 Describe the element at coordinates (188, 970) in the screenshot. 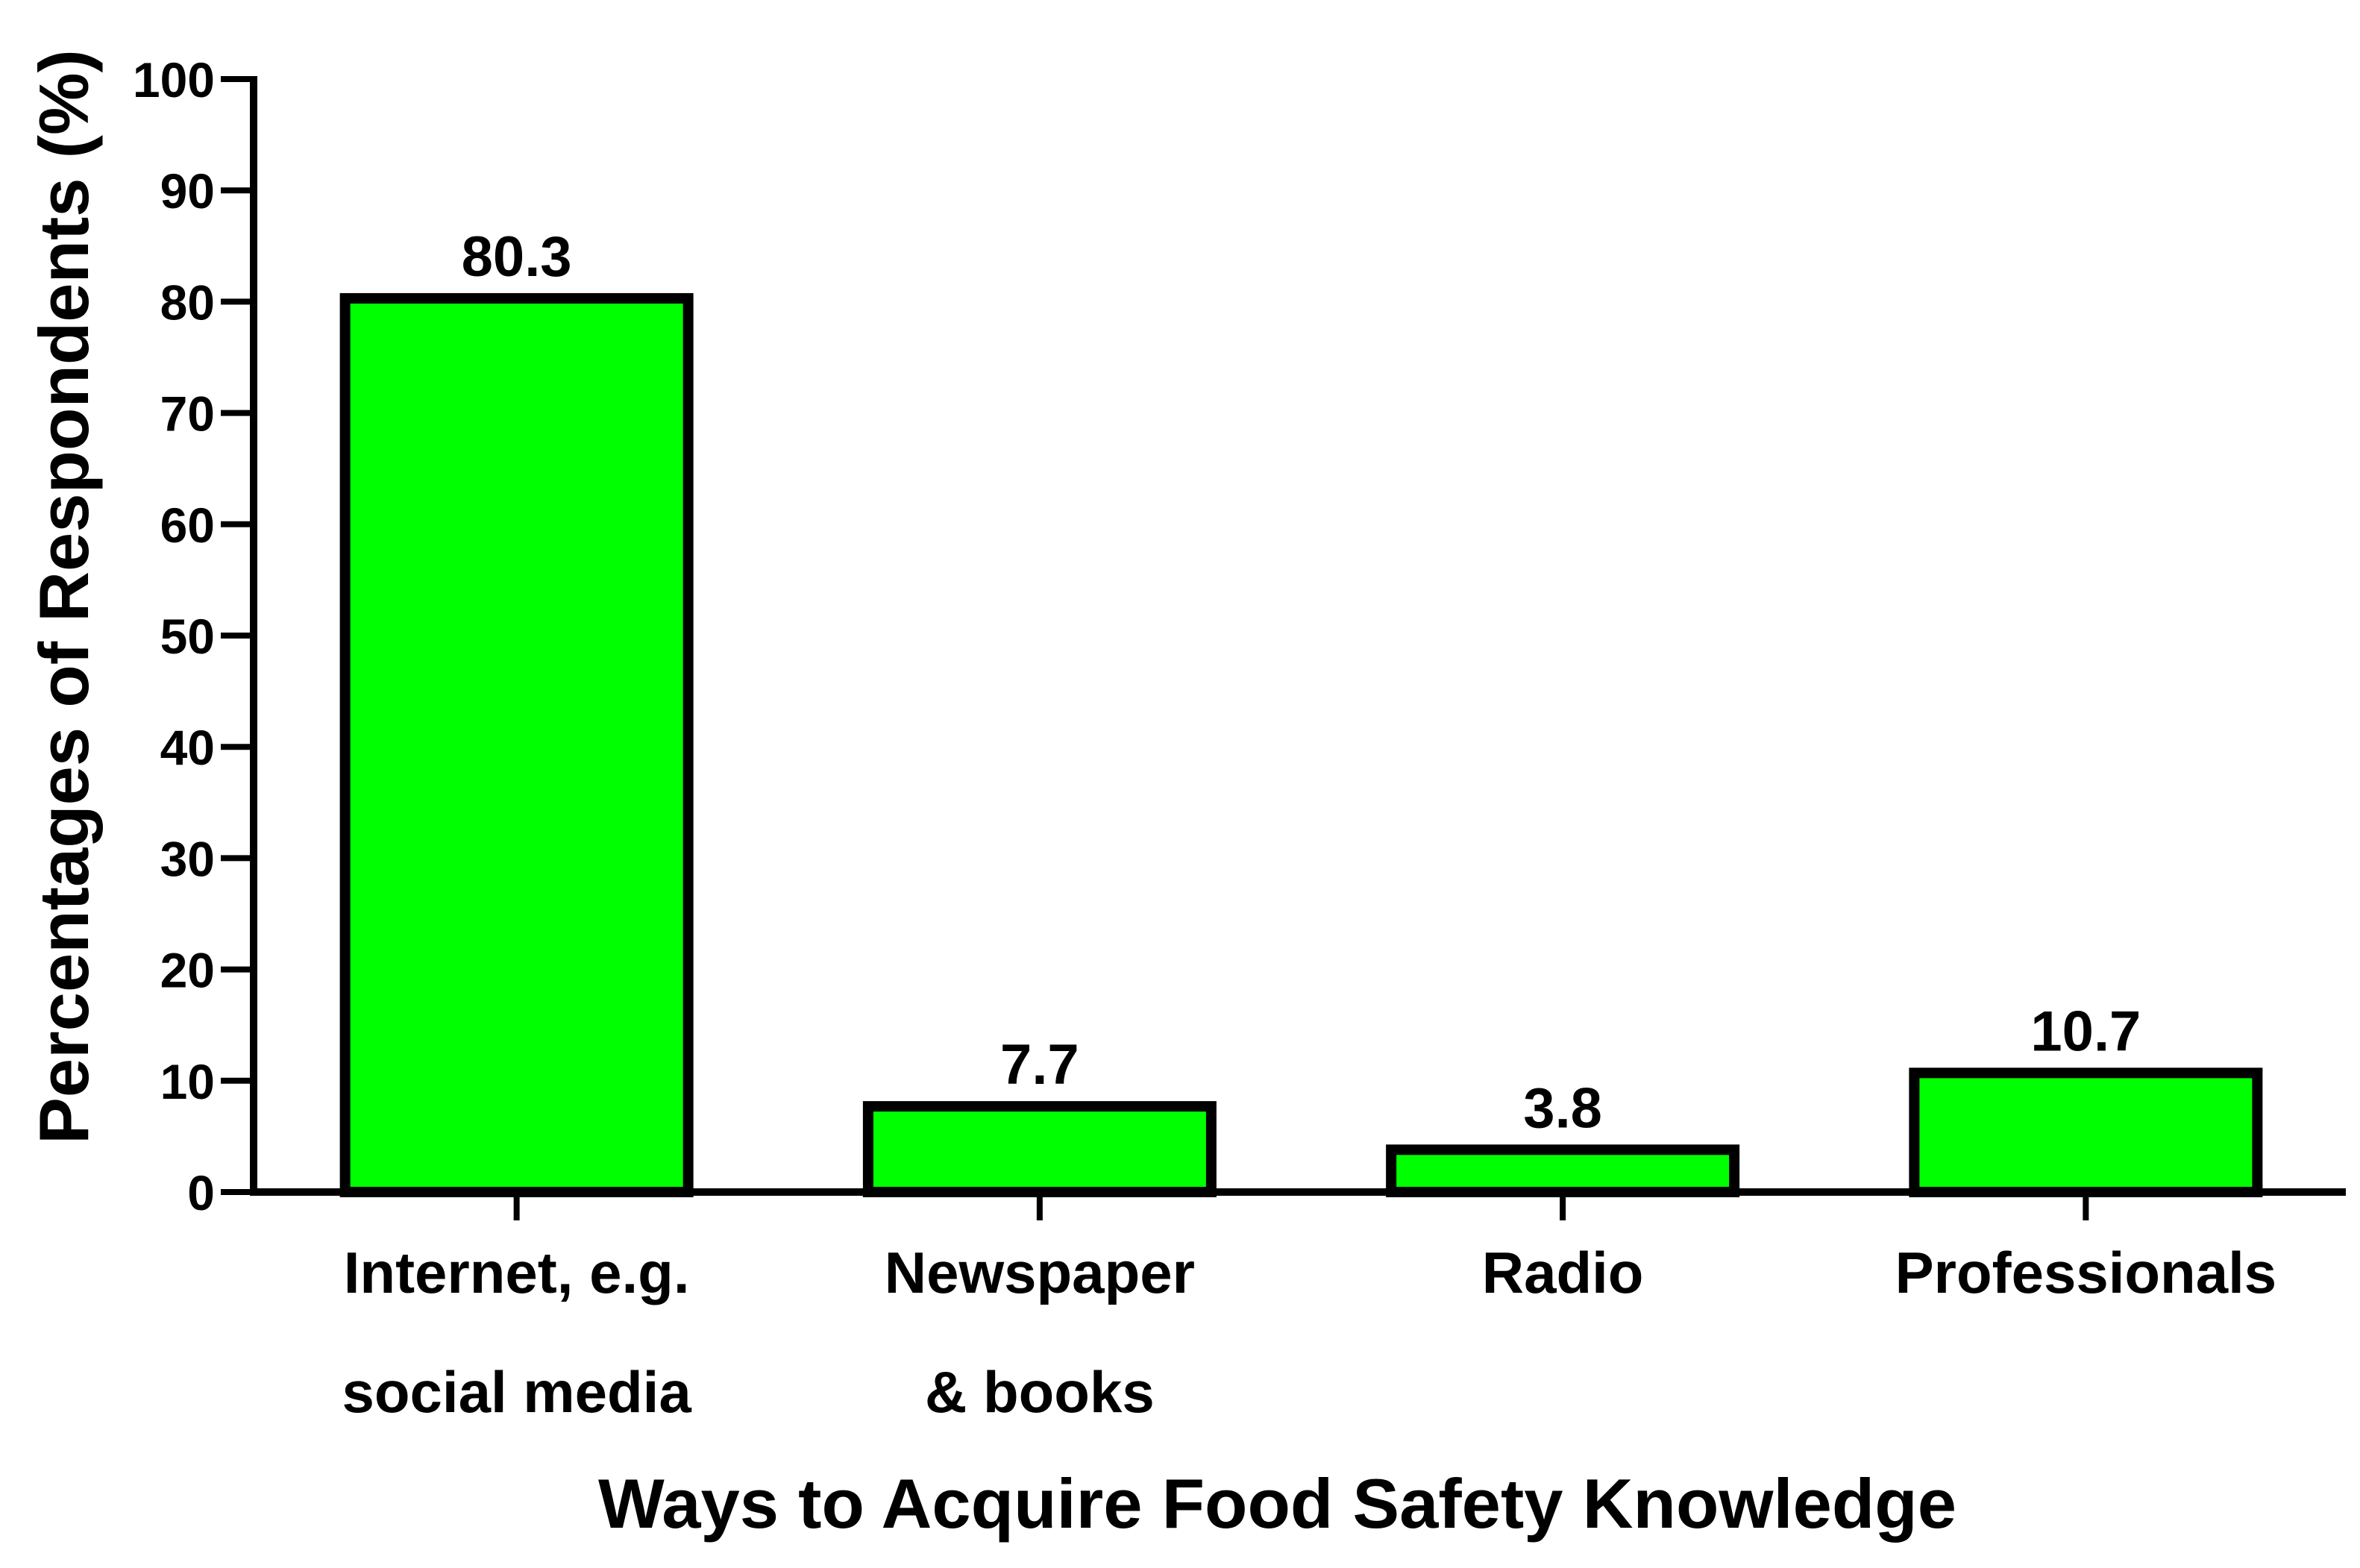

I see `y-tick-label: 20` at that location.